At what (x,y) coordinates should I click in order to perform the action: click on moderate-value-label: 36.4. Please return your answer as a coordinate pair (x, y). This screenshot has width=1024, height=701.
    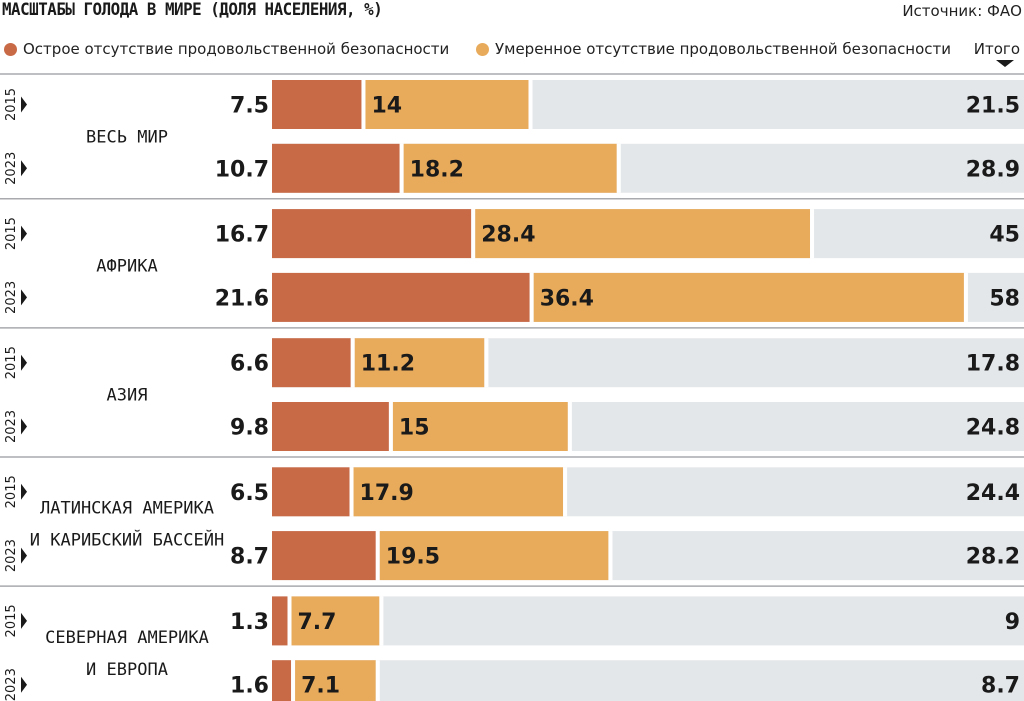
    Looking at the image, I should click on (567, 298).